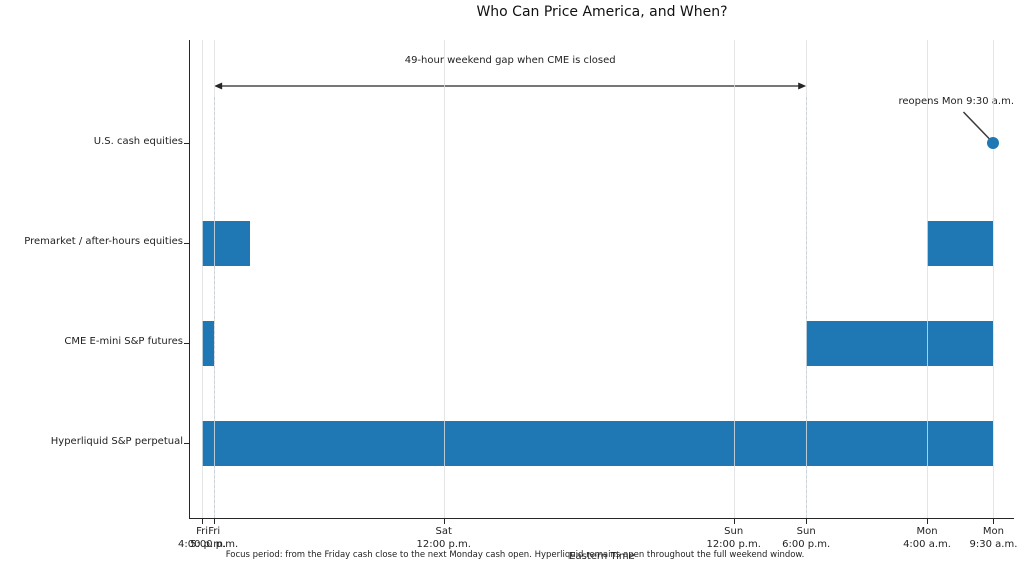 The width and height of the screenshot is (1024, 570). Describe the element at coordinates (601, 518) in the screenshot. I see `x-axis-spine` at that location.